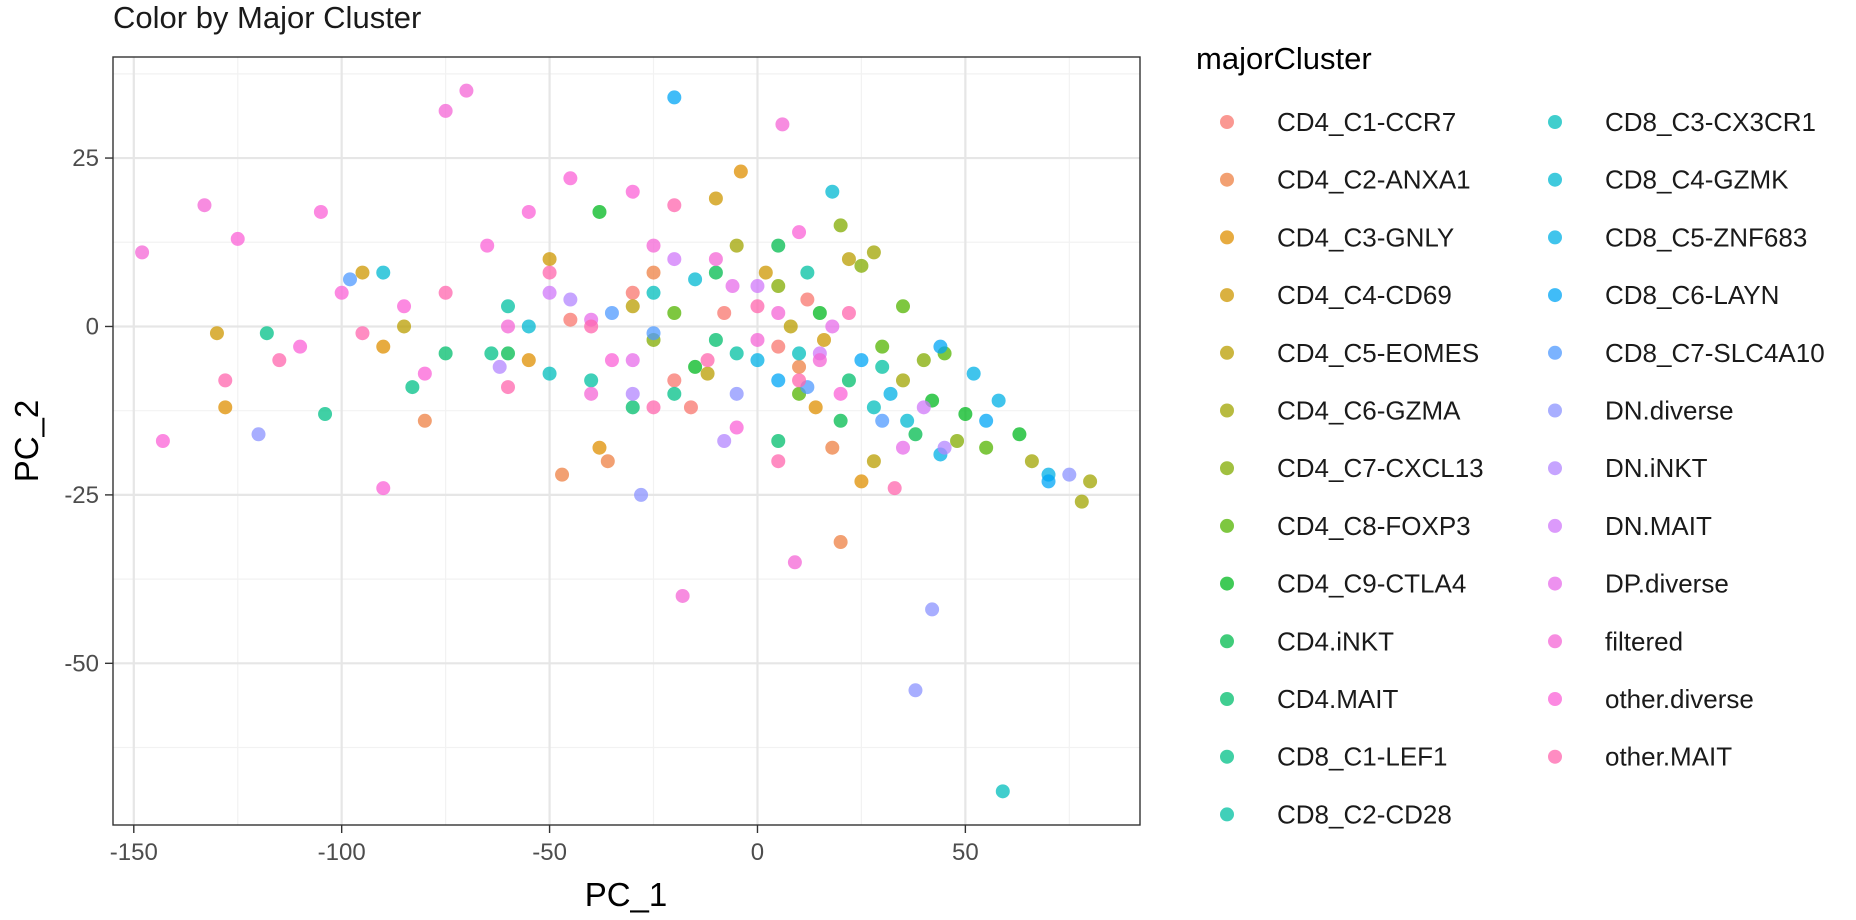 This screenshot has height=920, width=1856. I want to click on legend-label: CD8_C4-GZMK, so click(1697, 180).